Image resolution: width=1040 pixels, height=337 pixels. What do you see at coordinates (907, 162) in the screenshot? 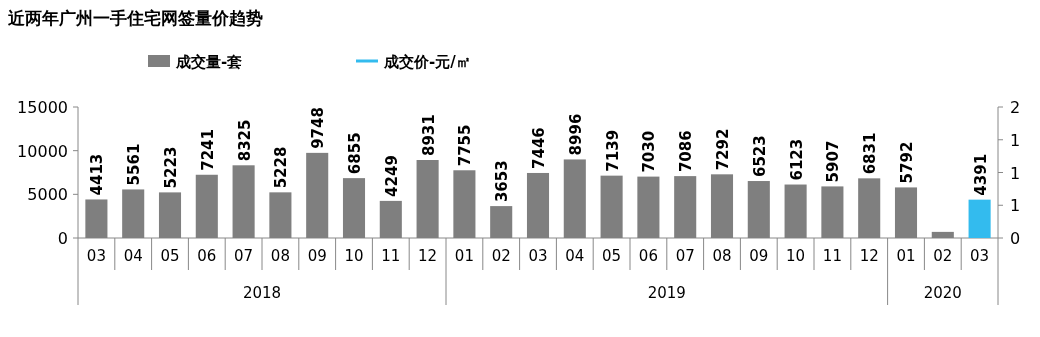
I see `data-label: 5792` at bounding box center [907, 162].